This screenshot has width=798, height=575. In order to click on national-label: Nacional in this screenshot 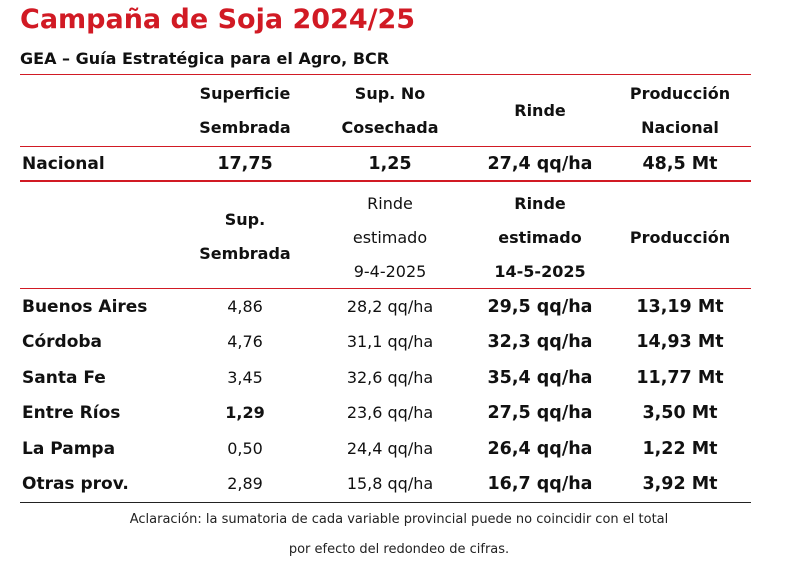, I will do `click(63, 164)`.